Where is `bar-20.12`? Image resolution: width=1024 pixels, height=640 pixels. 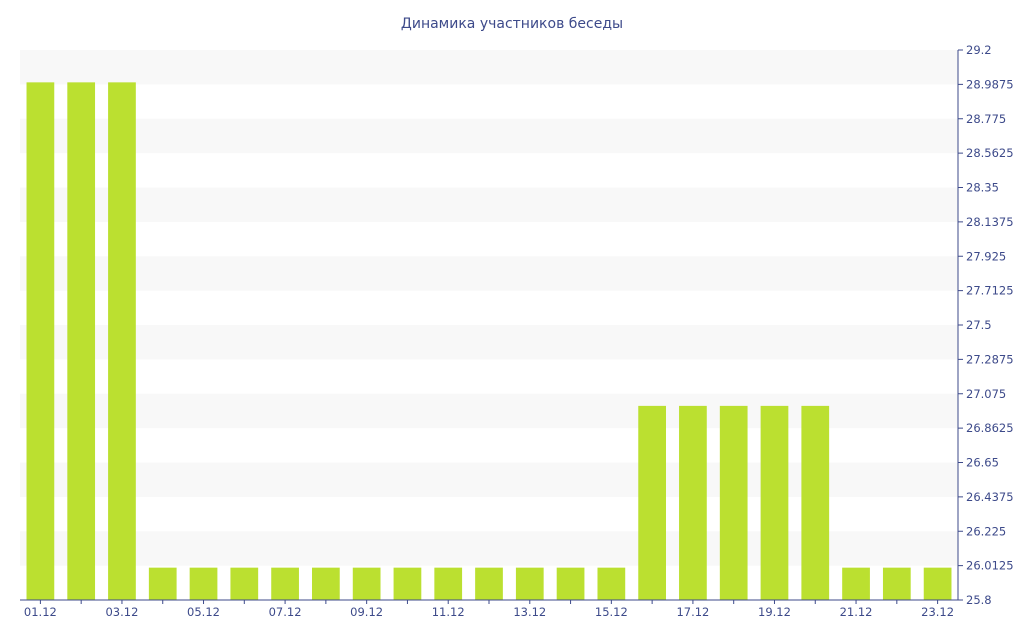
bar-20.12 is located at coordinates (815, 502).